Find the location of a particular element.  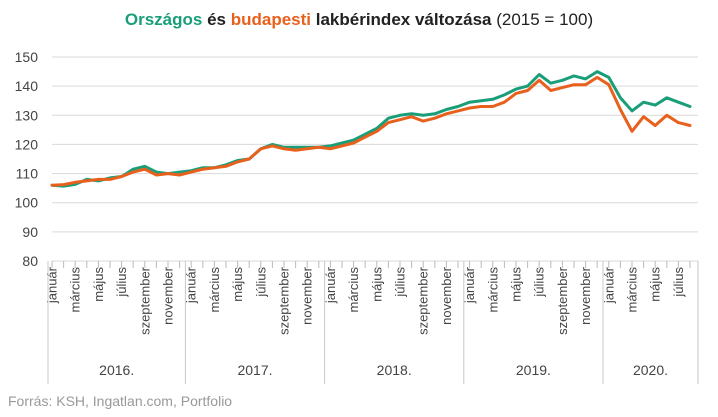

y-tick-label: 80 is located at coordinates (30, 261).